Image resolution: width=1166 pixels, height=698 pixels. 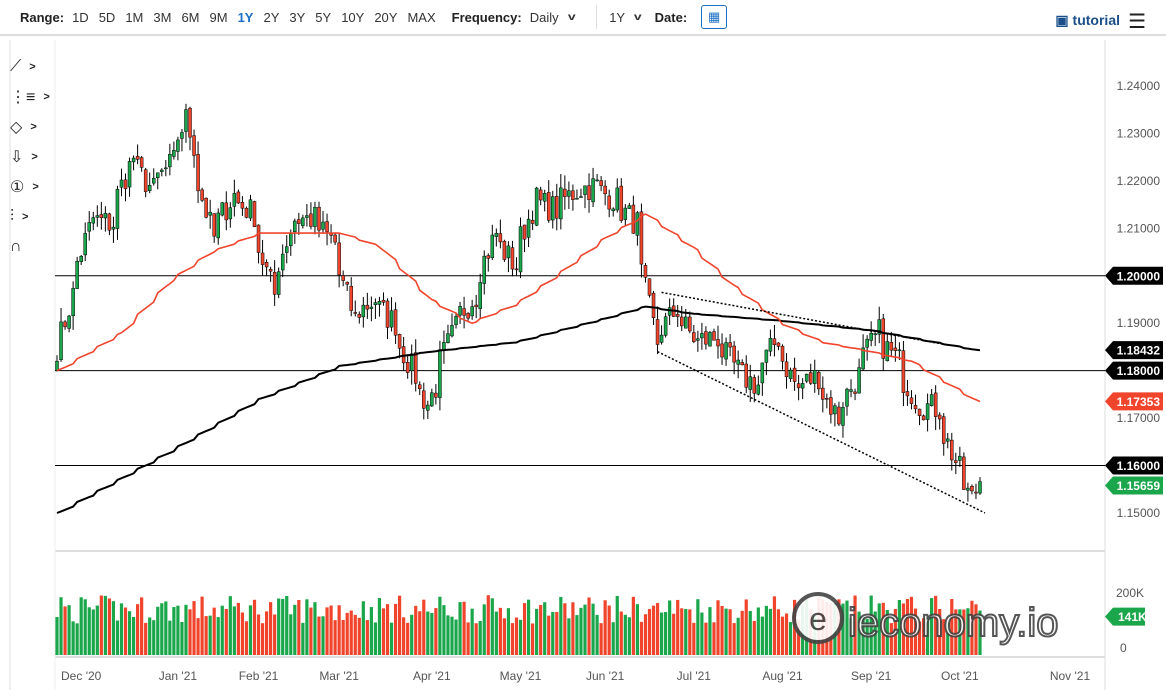 I want to click on range-10y: 10Y, so click(x=353, y=17).